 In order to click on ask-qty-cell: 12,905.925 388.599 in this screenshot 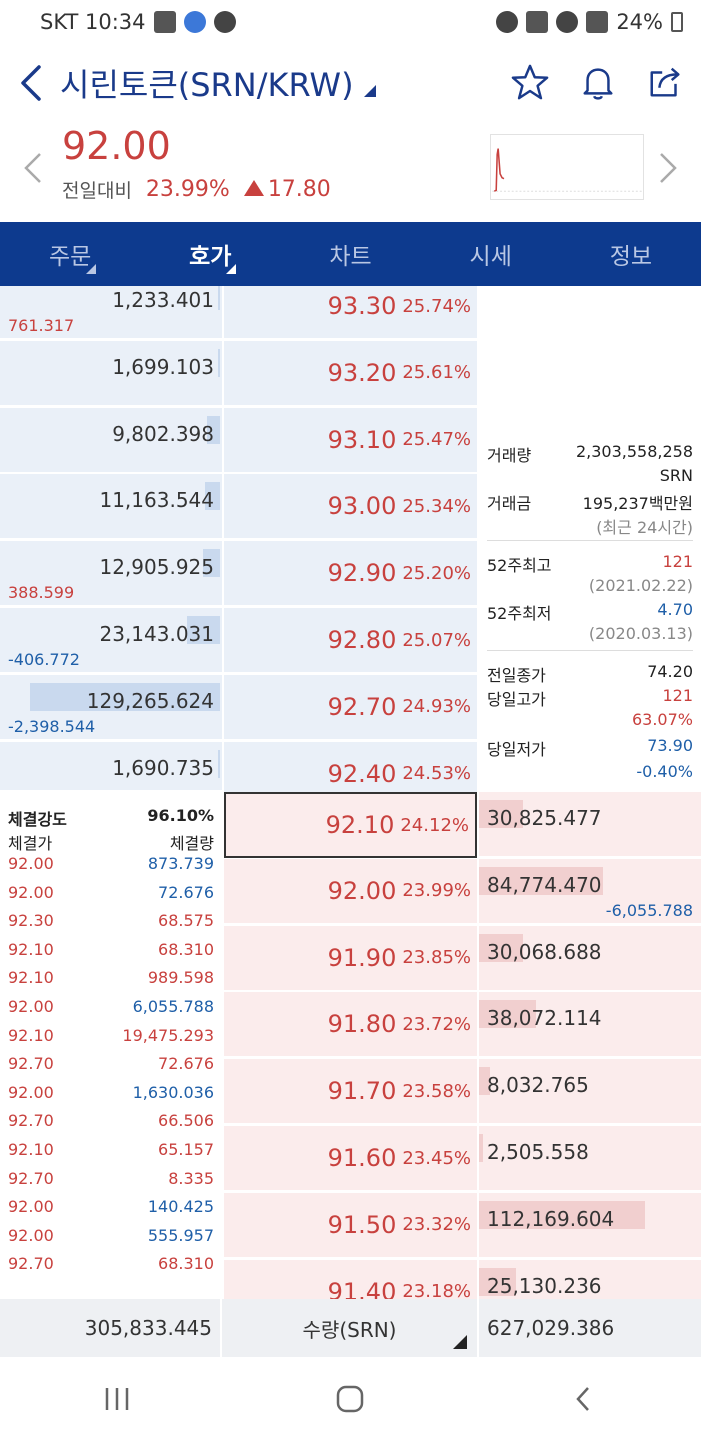, I will do `click(111, 574)`.